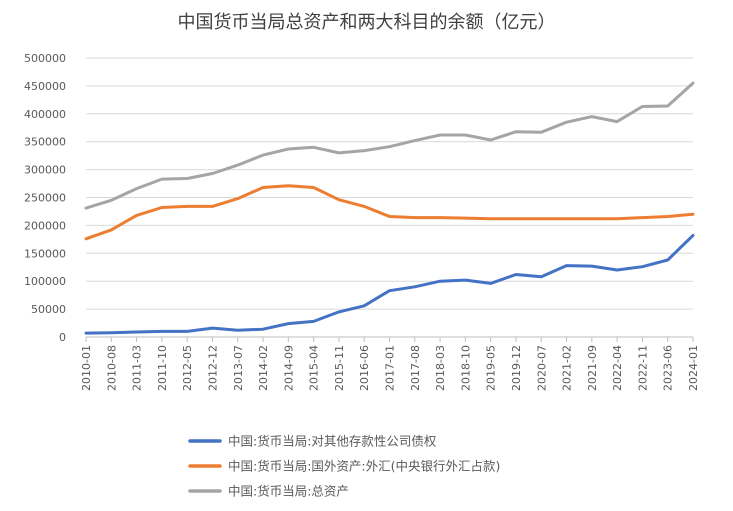  Describe the element at coordinates (567, 368) in the screenshot. I see `x-tick-label: 2021-02` at that location.